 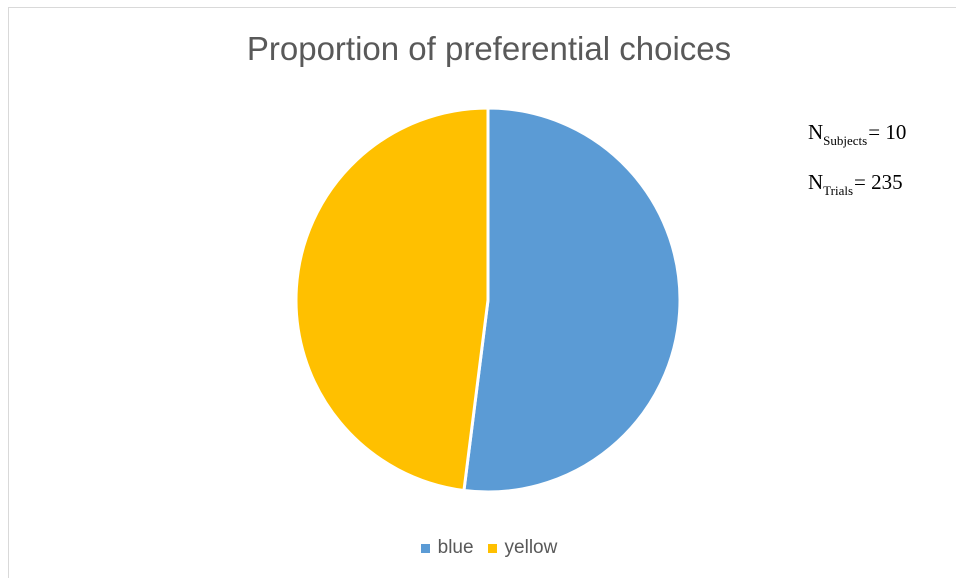 What do you see at coordinates (845, 140) in the screenshot?
I see `annotation-subjects-subscript: Subjects` at bounding box center [845, 140].